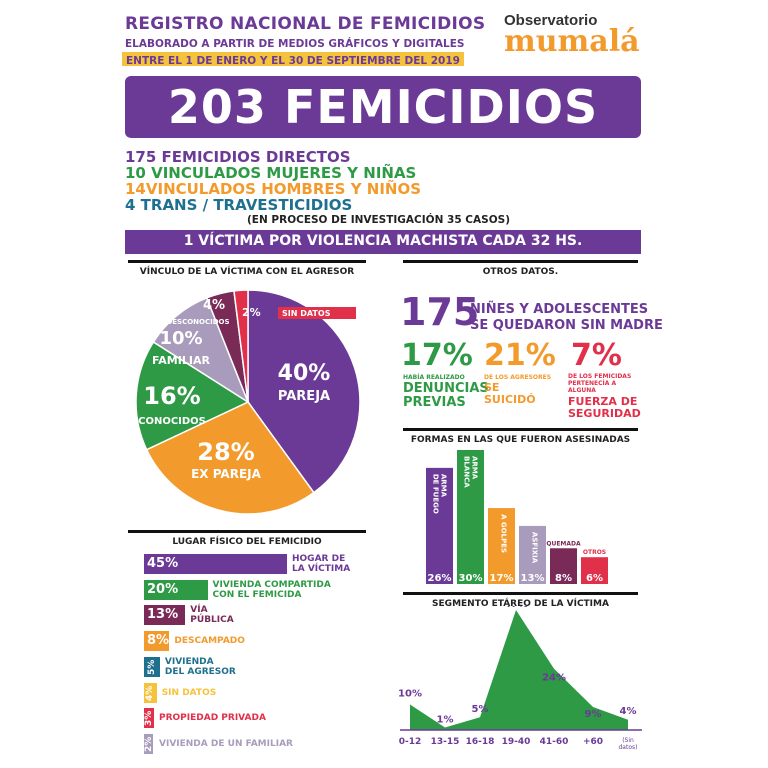  Describe the element at coordinates (594, 578) in the screenshot. I see `formas-value-otros: 6%` at that location.